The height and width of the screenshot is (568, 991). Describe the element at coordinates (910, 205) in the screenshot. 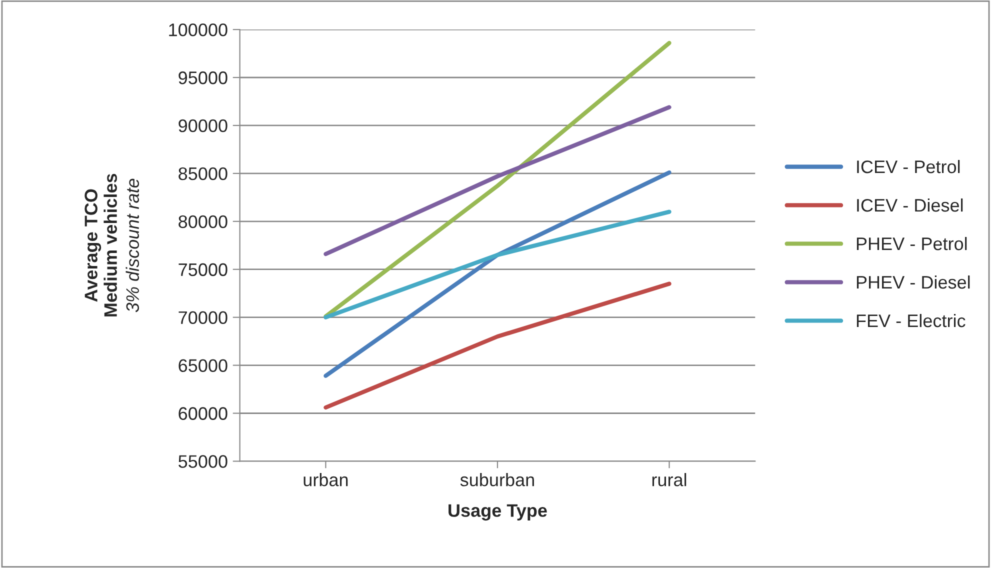

I see `legend-label: ICEV - Diesel` at that location.